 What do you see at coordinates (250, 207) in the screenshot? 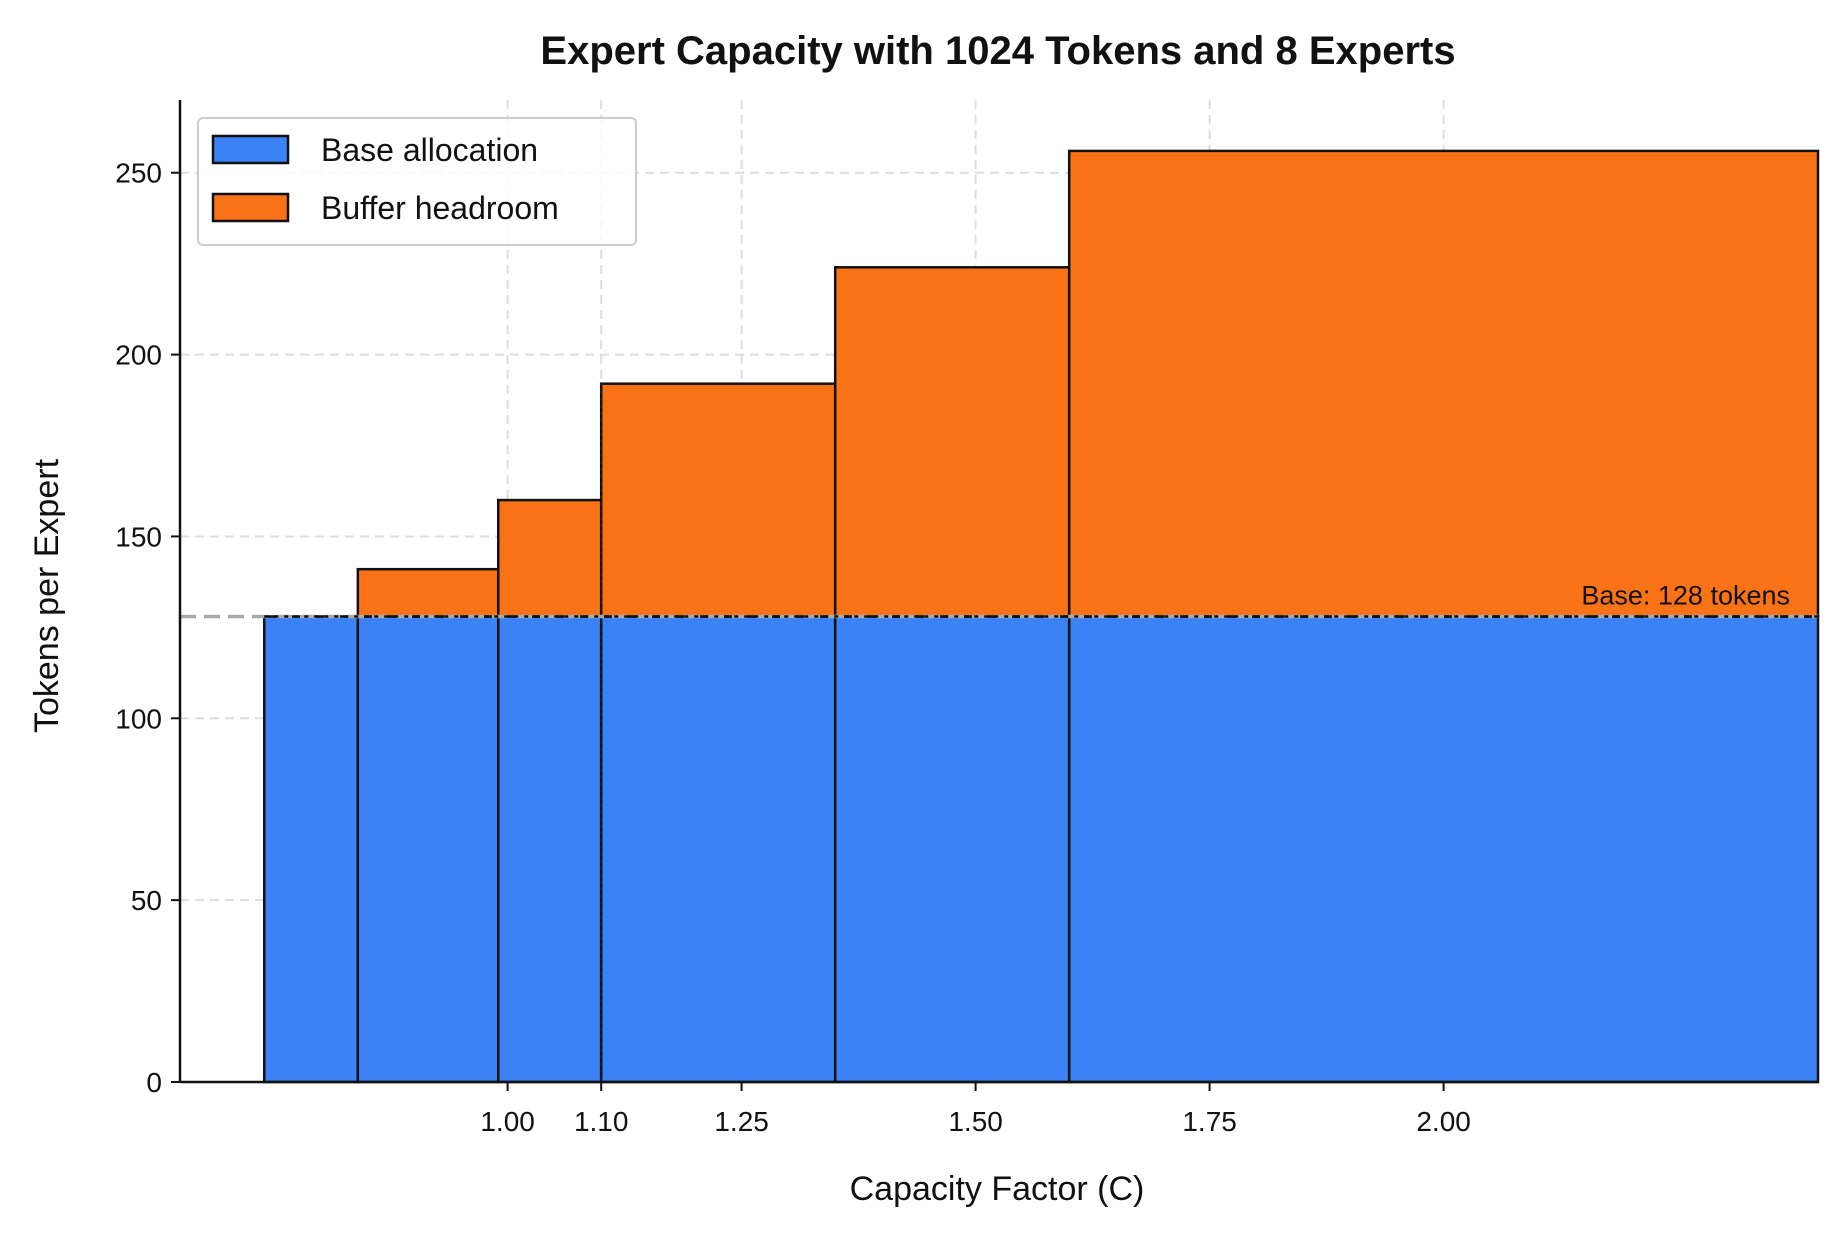
I see `legend-swatch-buffer` at bounding box center [250, 207].